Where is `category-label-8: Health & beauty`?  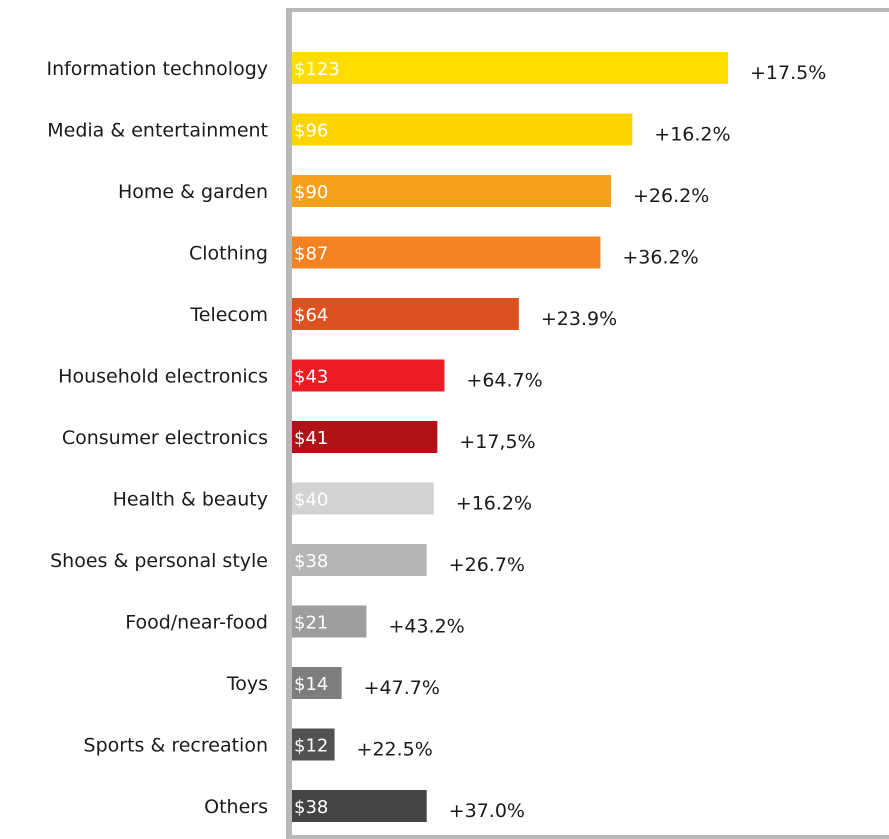
category-label-8: Health & beauty is located at coordinates (190, 500).